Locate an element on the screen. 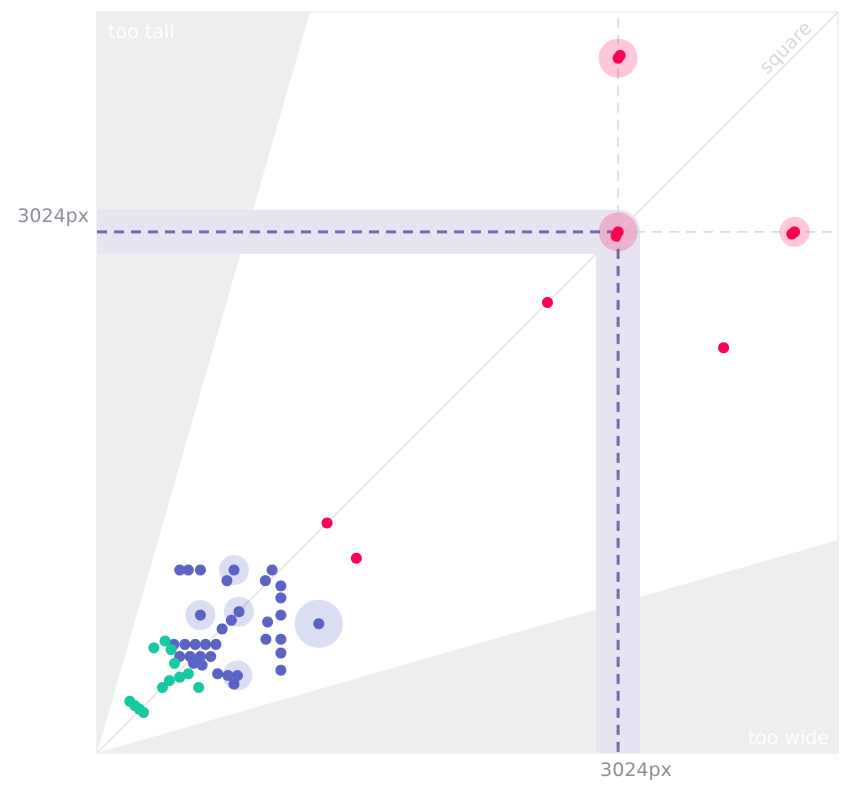 The image size is (847, 790). too-wide-label: too wide is located at coordinates (788, 738).